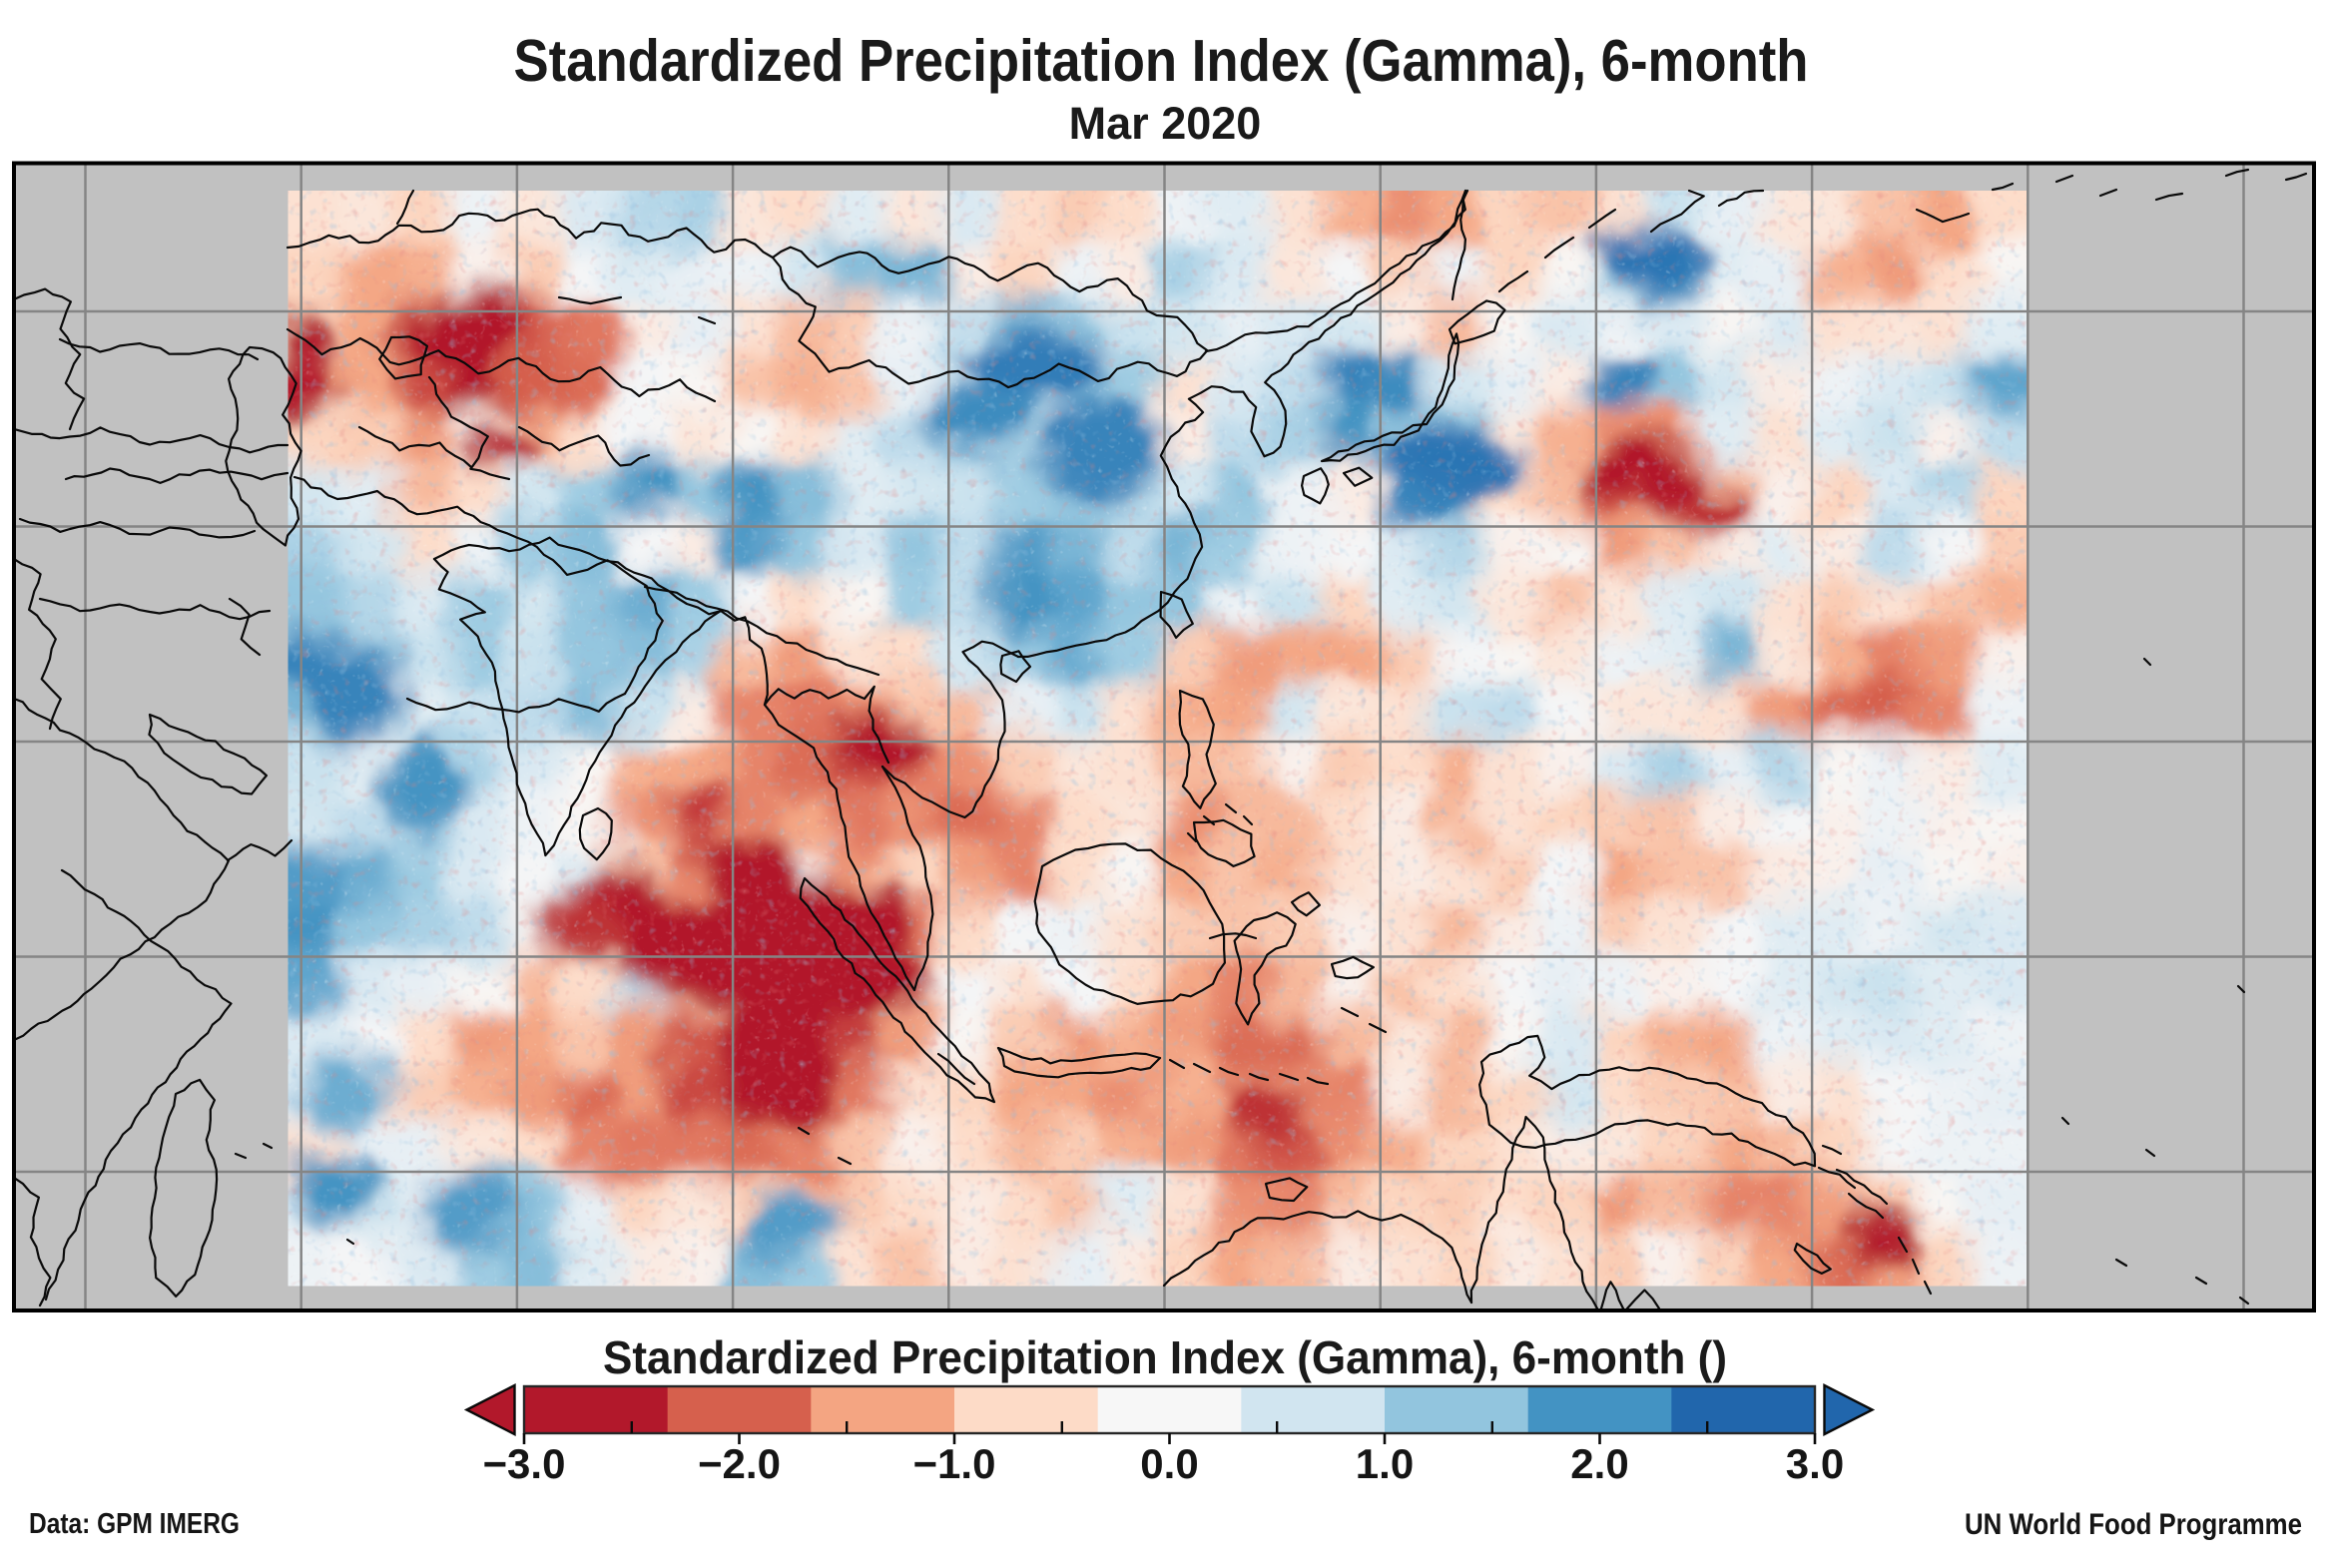 This screenshot has height=1568, width=2328. What do you see at coordinates (2133, 1524) in the screenshot?
I see `svg-text: UN World Food Programme` at bounding box center [2133, 1524].